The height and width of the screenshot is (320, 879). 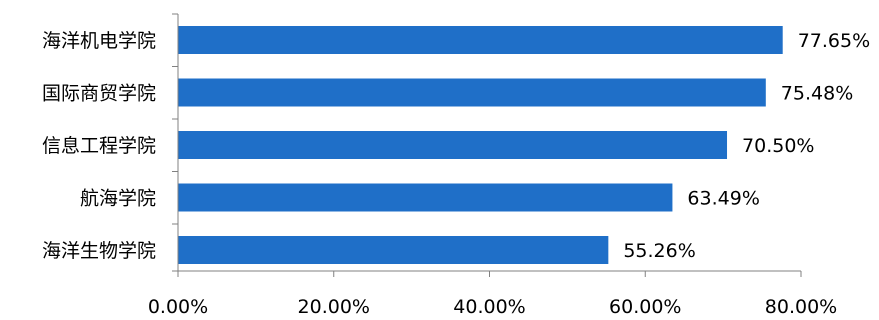 I want to click on category-label: 信息工程学院, so click(x=99, y=146).